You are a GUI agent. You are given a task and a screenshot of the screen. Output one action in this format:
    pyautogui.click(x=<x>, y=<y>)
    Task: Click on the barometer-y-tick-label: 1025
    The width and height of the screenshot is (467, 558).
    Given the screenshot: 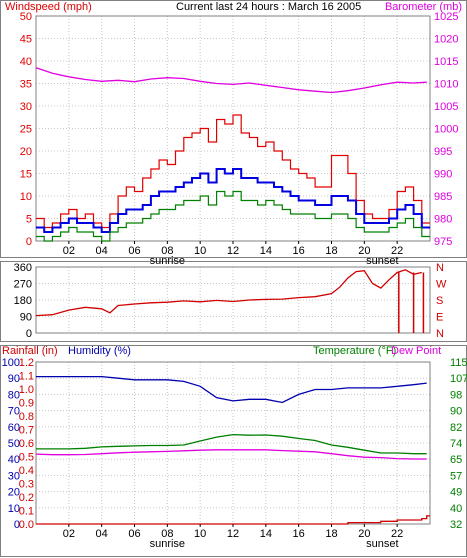 What is the action you would take?
    pyautogui.click(x=446, y=17)
    